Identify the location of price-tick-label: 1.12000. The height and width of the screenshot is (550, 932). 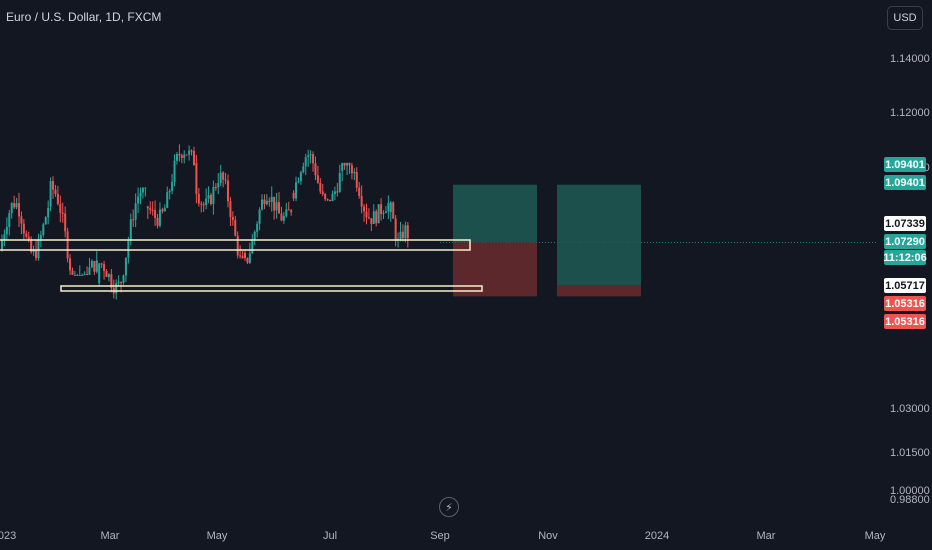
(910, 113).